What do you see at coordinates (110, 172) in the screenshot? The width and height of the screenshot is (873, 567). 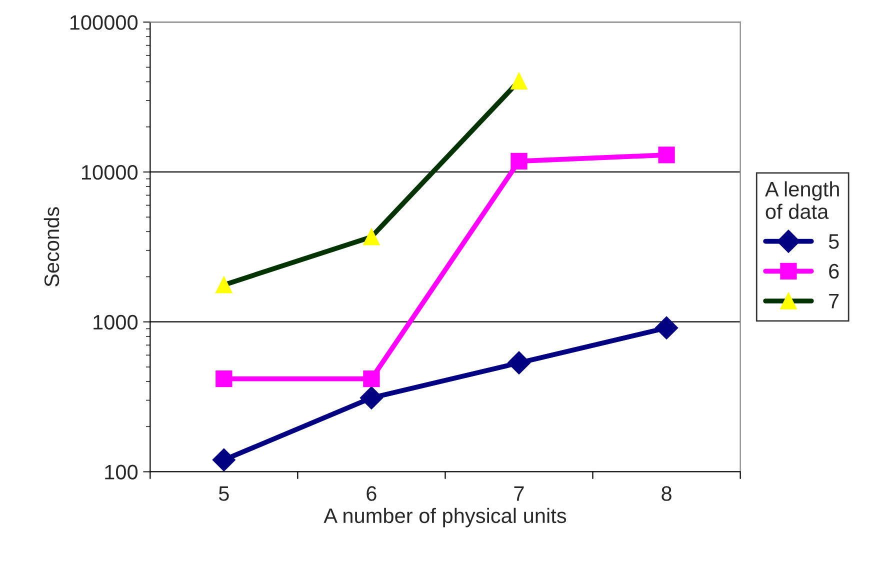 I see `y-tick-label: 10000` at bounding box center [110, 172].